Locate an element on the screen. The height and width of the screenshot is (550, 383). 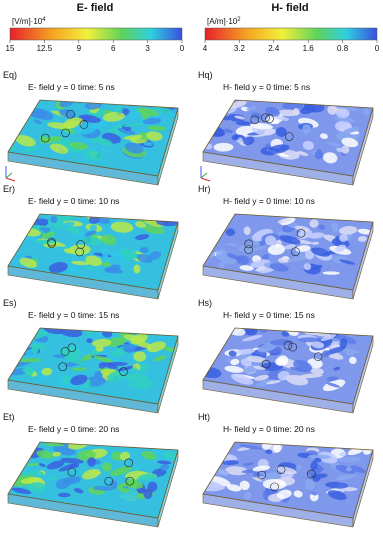
colorbar-tick-label: 3 is located at coordinates (147, 48).